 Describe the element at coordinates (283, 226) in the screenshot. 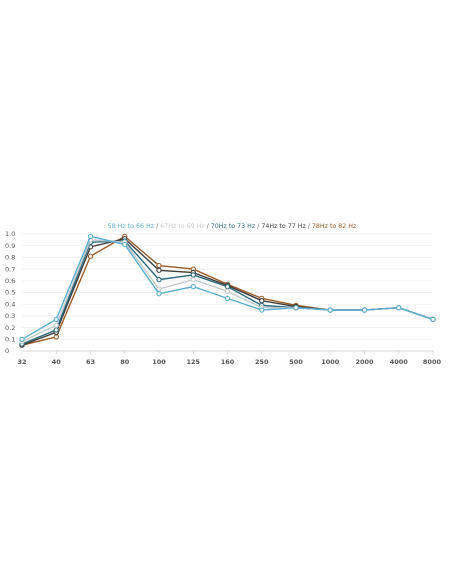

I see `legend-item: 74Hz to 77 Hz` at that location.